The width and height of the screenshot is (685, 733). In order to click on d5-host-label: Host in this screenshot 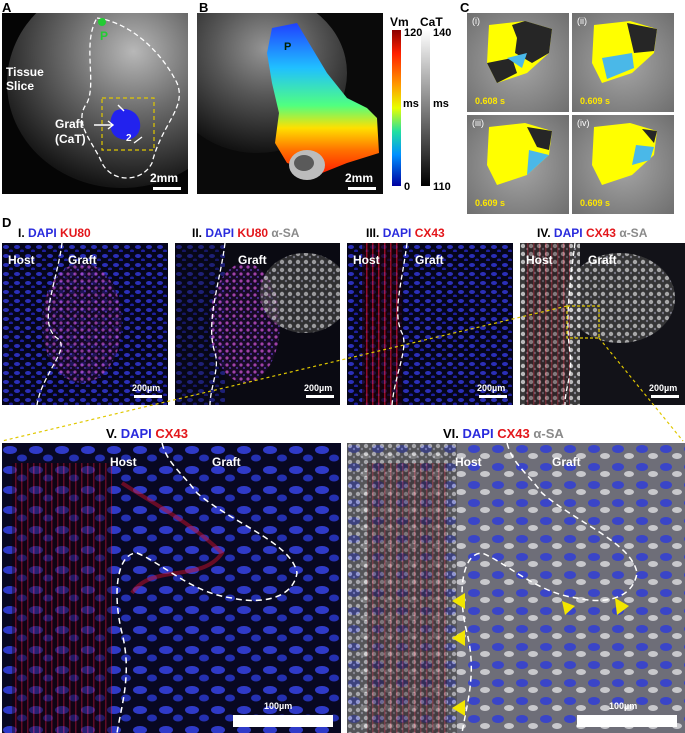, I will do `click(123, 462)`.